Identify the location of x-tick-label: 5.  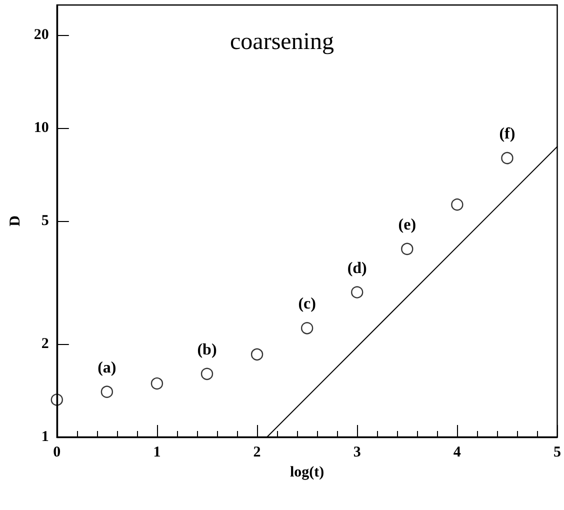
(557, 452).